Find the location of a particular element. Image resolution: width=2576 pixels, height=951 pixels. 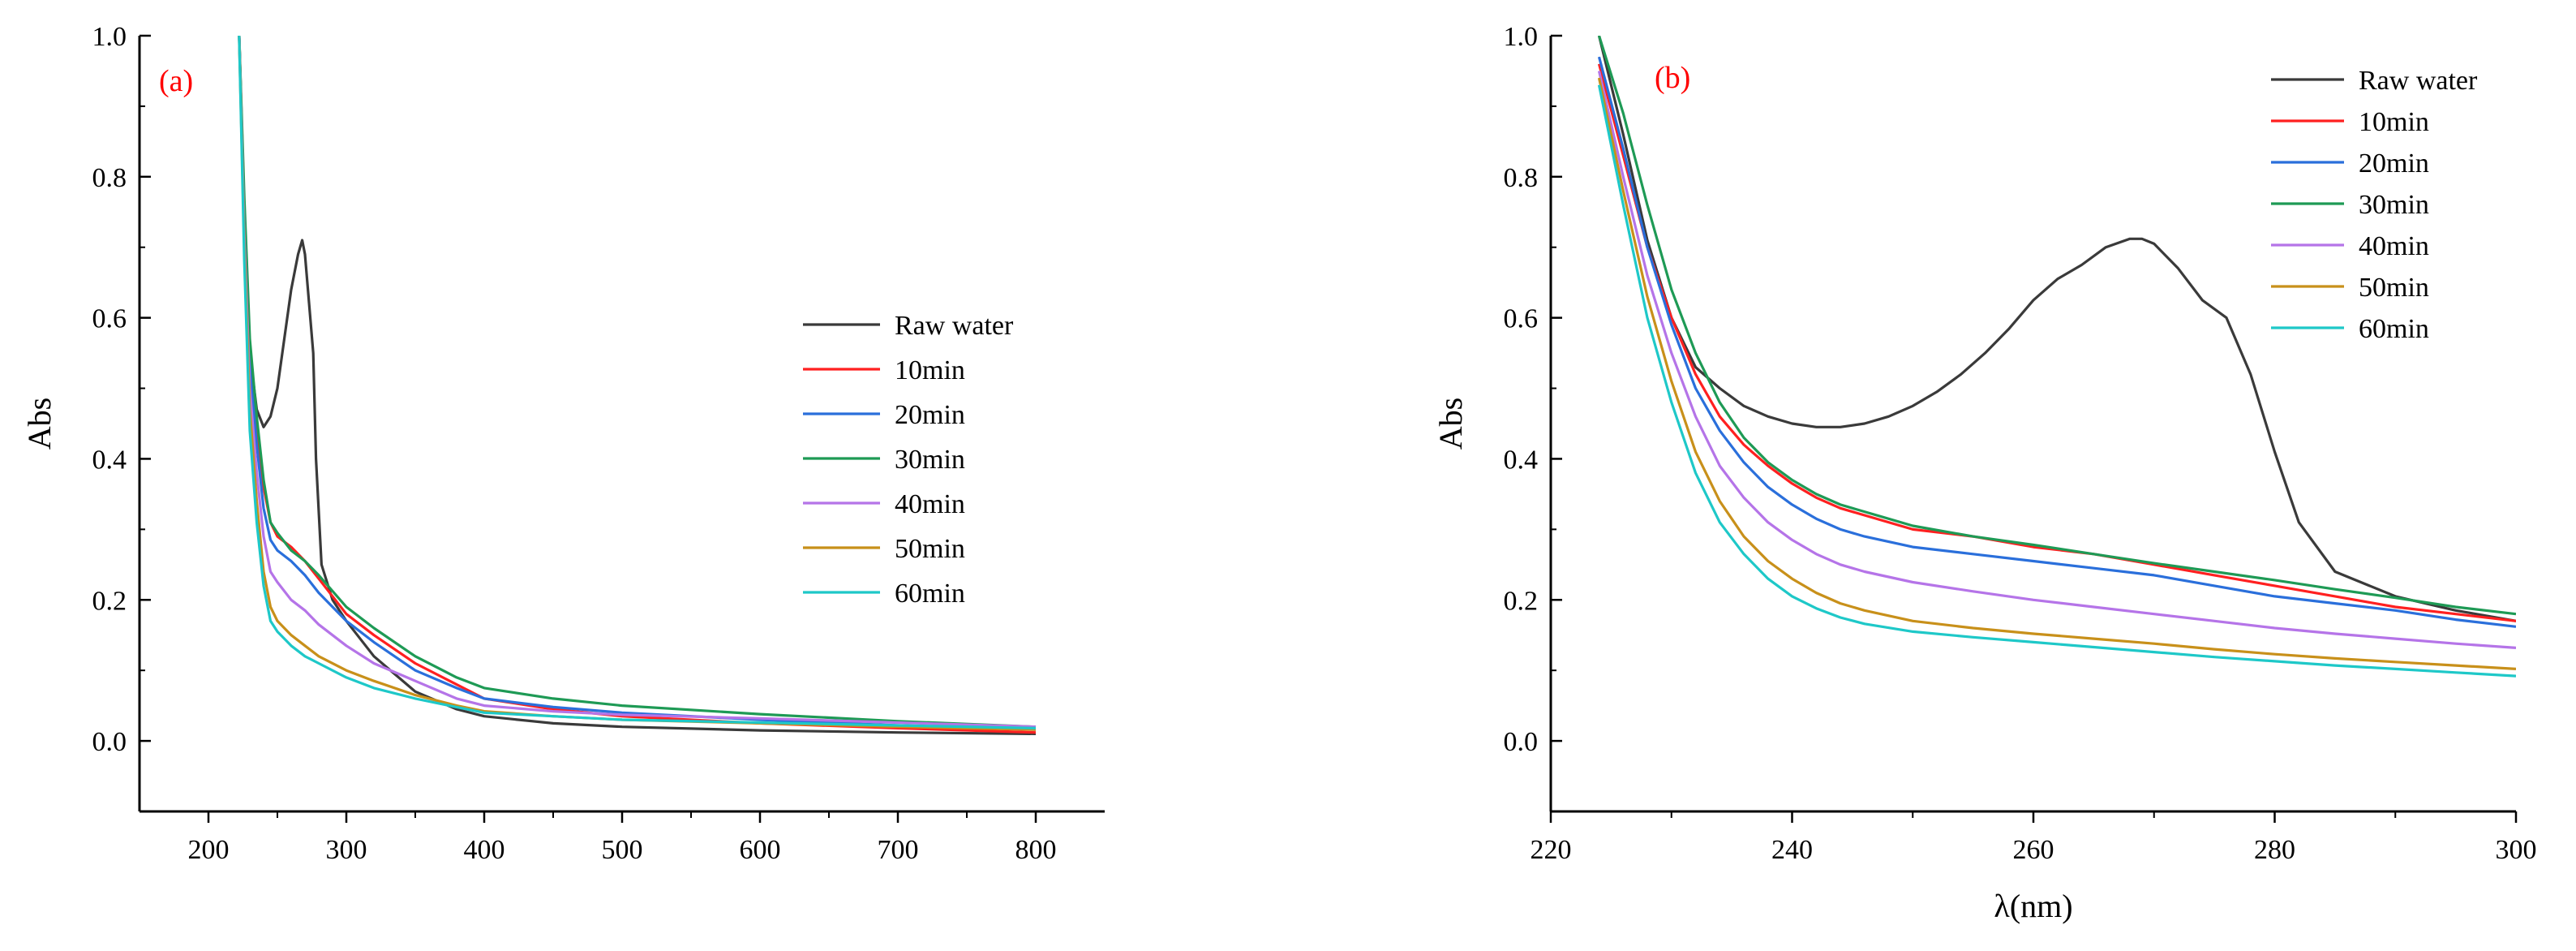

x-tick-label: 240 is located at coordinates (1792, 850).